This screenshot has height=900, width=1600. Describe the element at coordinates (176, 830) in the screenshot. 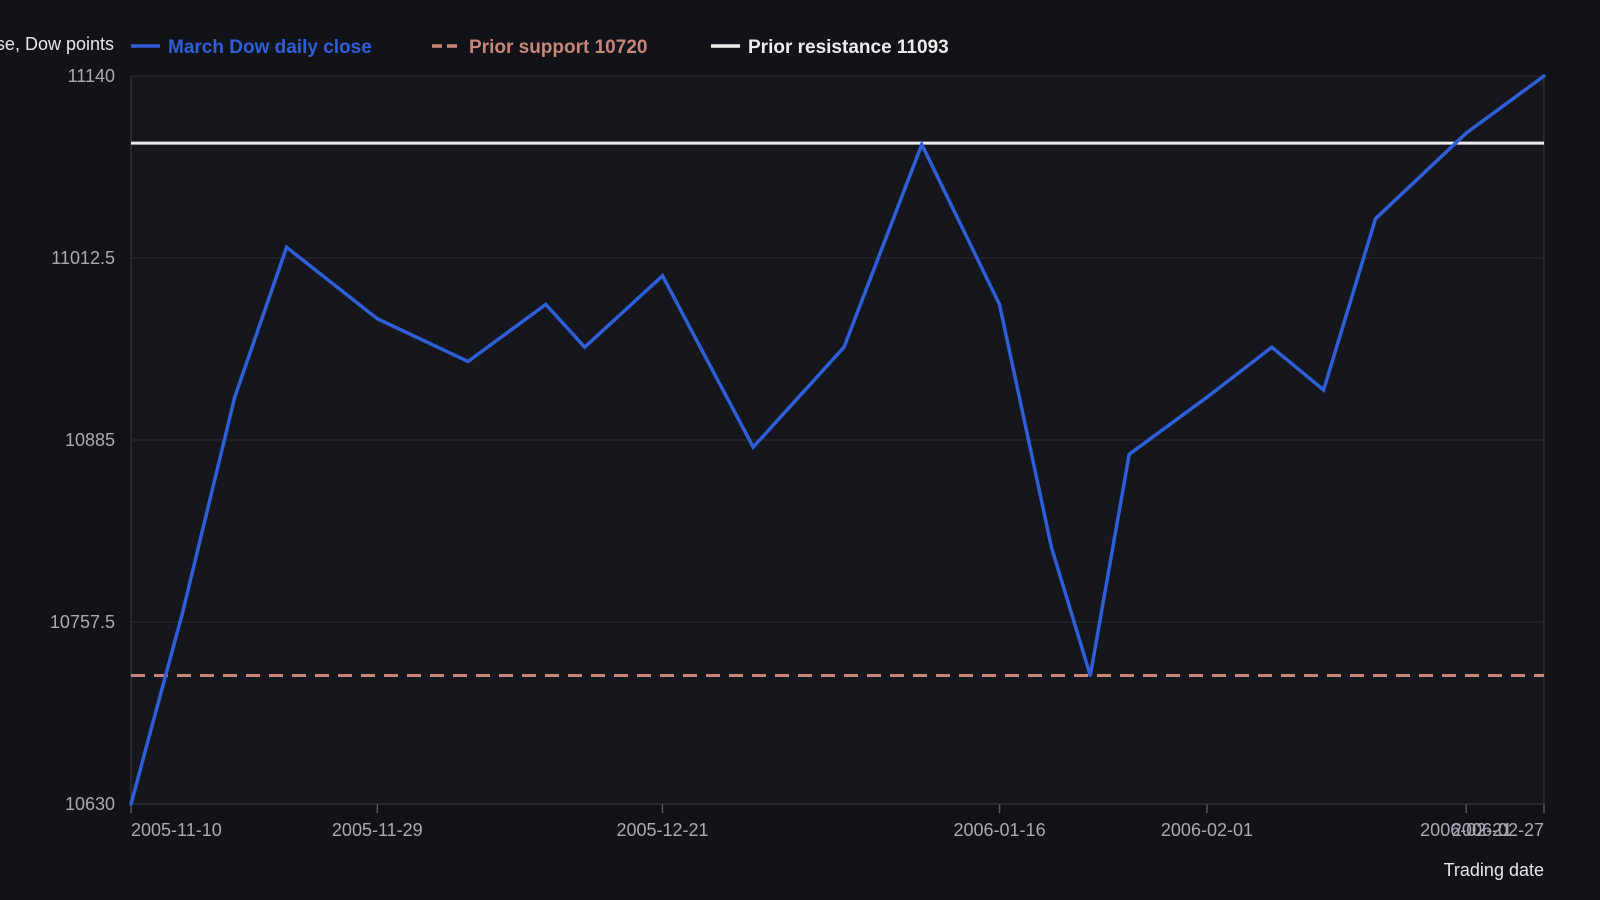

I see `x-tick-label: 2005-11-10` at that location.